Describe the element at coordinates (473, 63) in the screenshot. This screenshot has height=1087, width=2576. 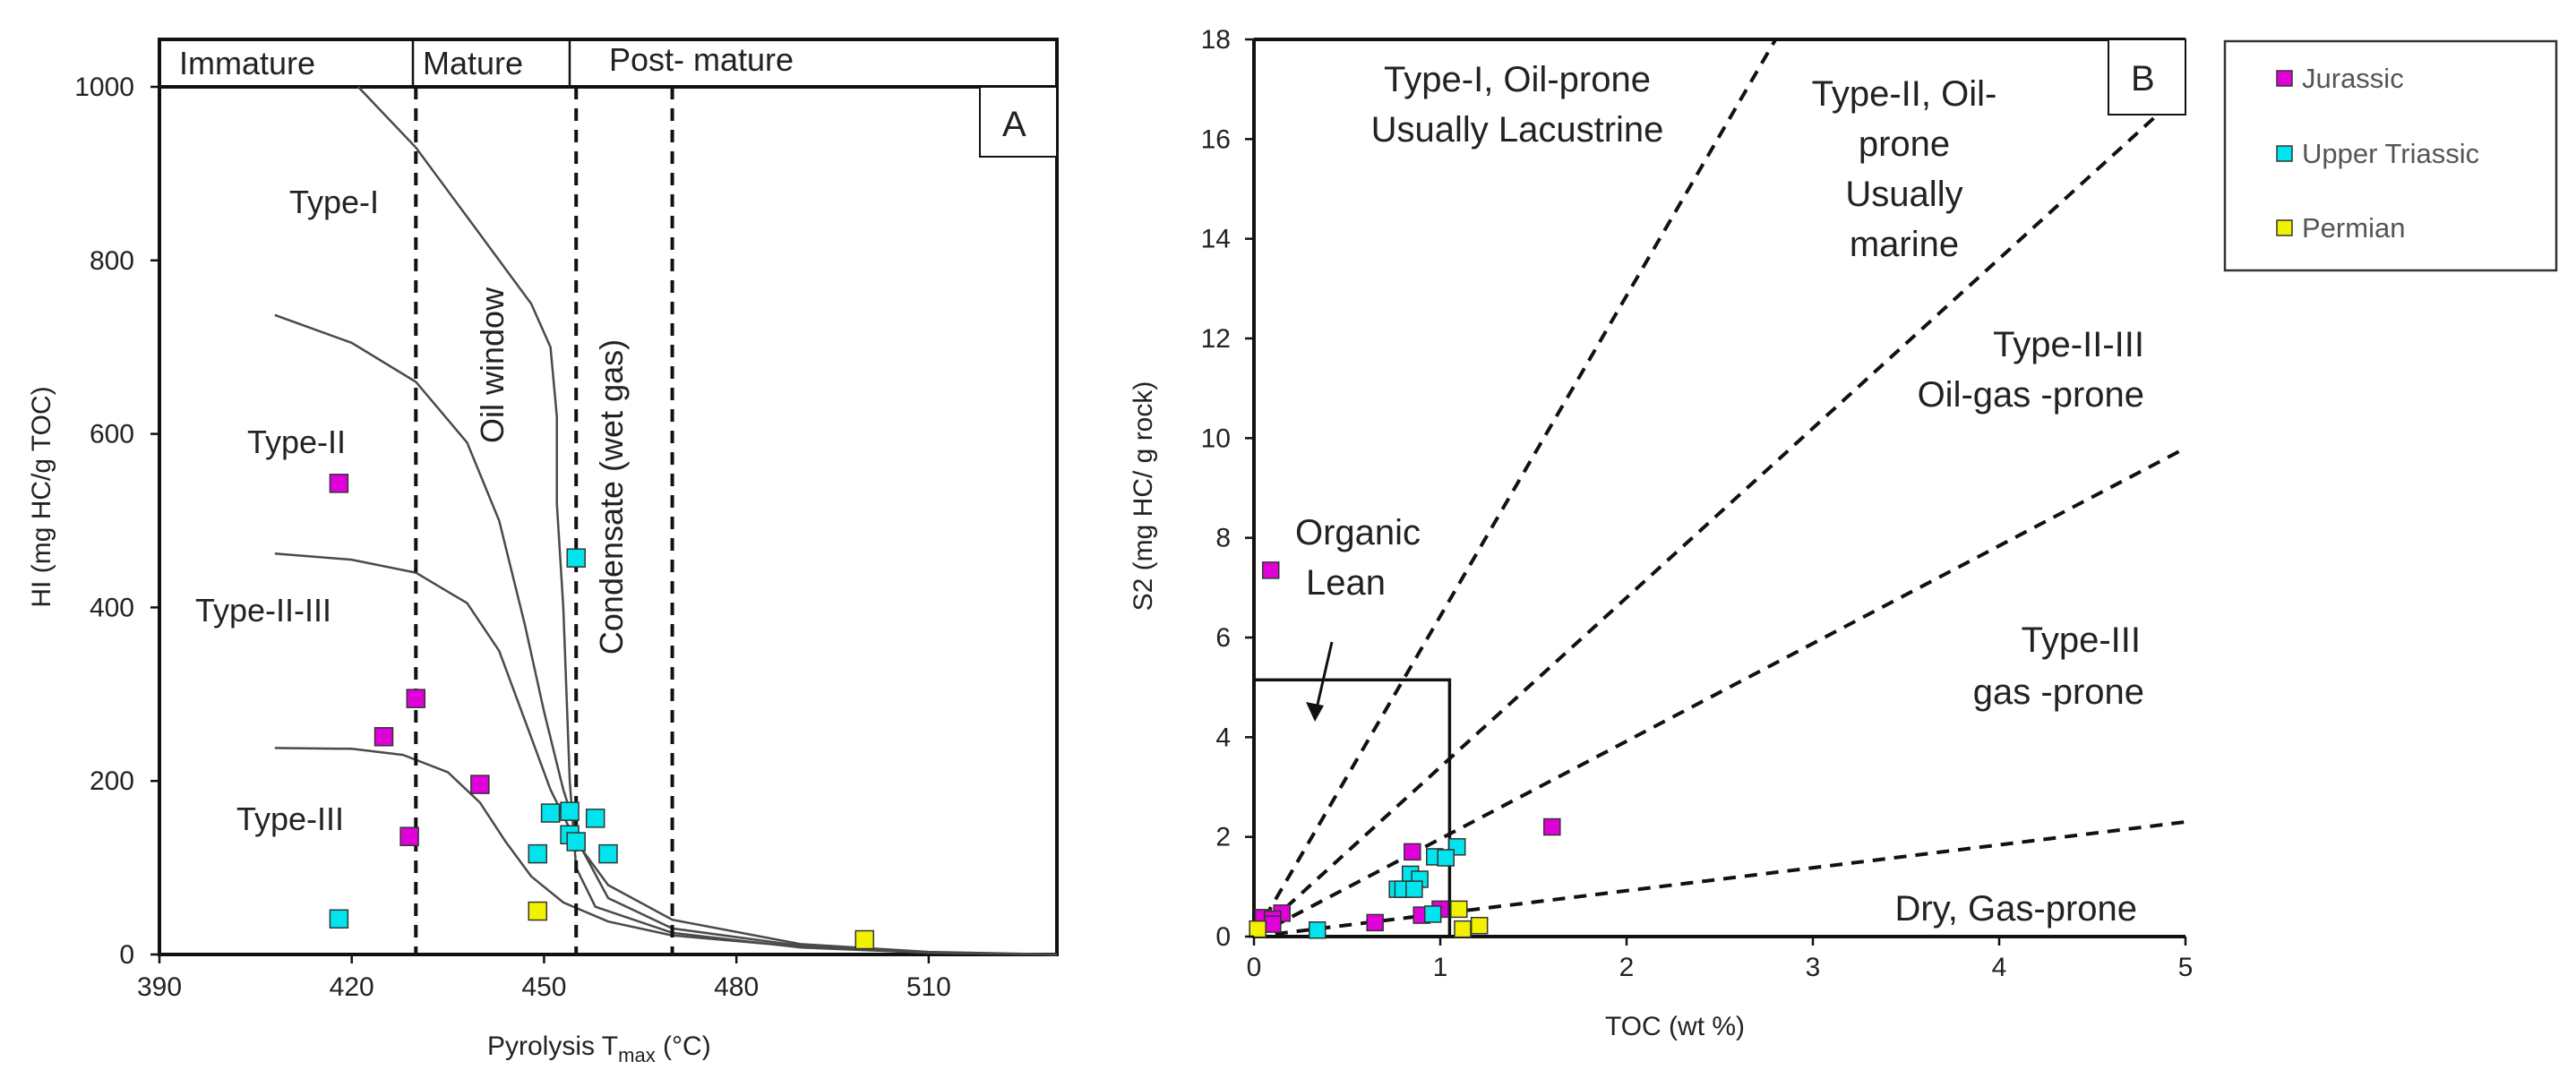
I see `maturity-label-mature: Mature` at that location.